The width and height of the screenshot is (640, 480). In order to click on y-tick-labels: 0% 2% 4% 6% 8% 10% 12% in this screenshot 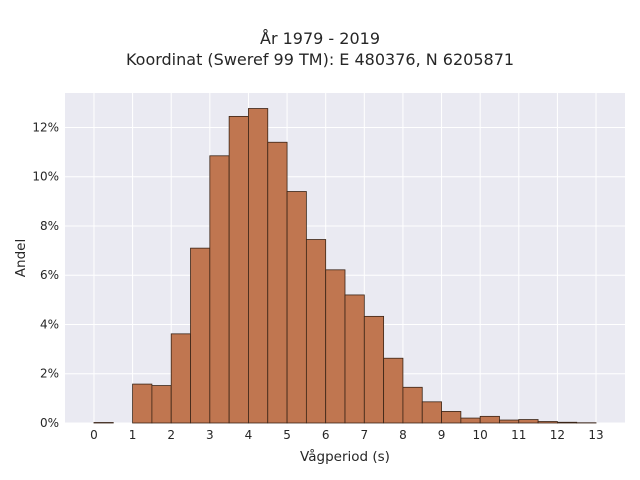, I will do `click(45, 275)`.